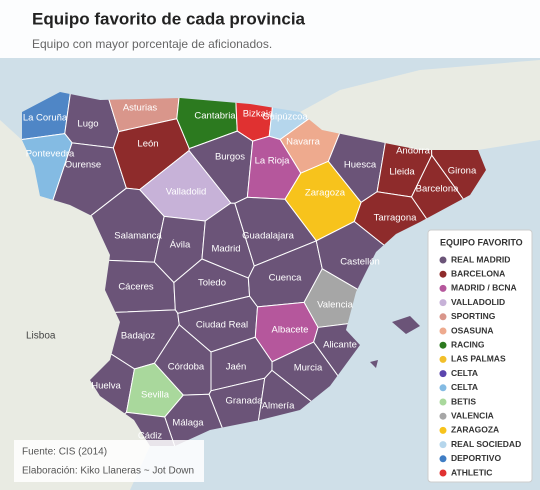 The width and height of the screenshot is (540, 490). I want to click on islands, so click(408, 339).